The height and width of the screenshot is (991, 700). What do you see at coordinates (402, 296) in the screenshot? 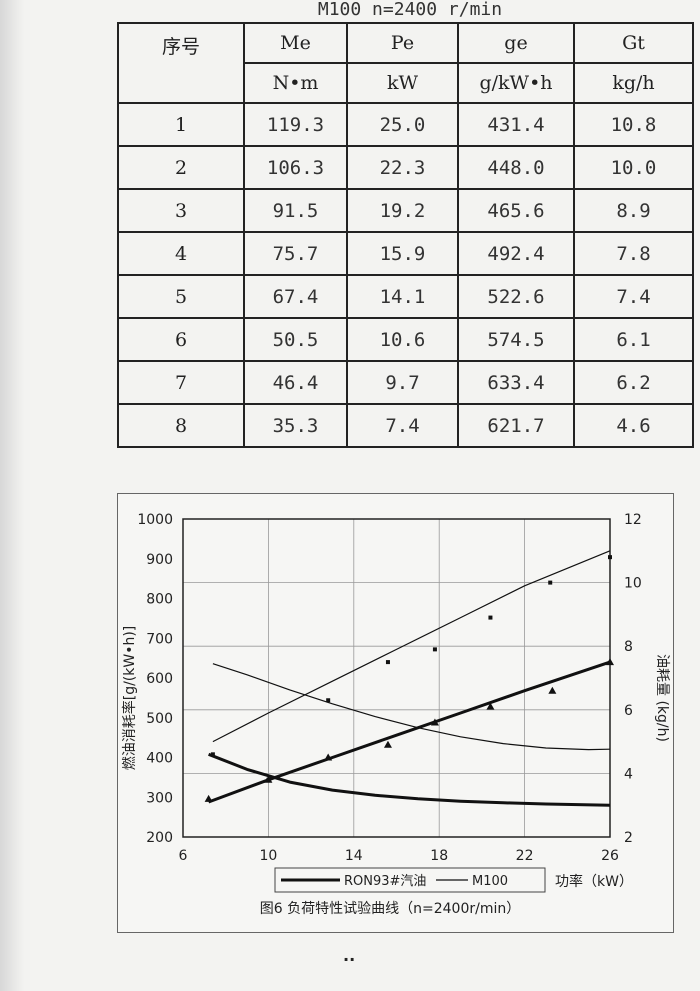
I see `cell-pe: 14.1` at bounding box center [402, 296].